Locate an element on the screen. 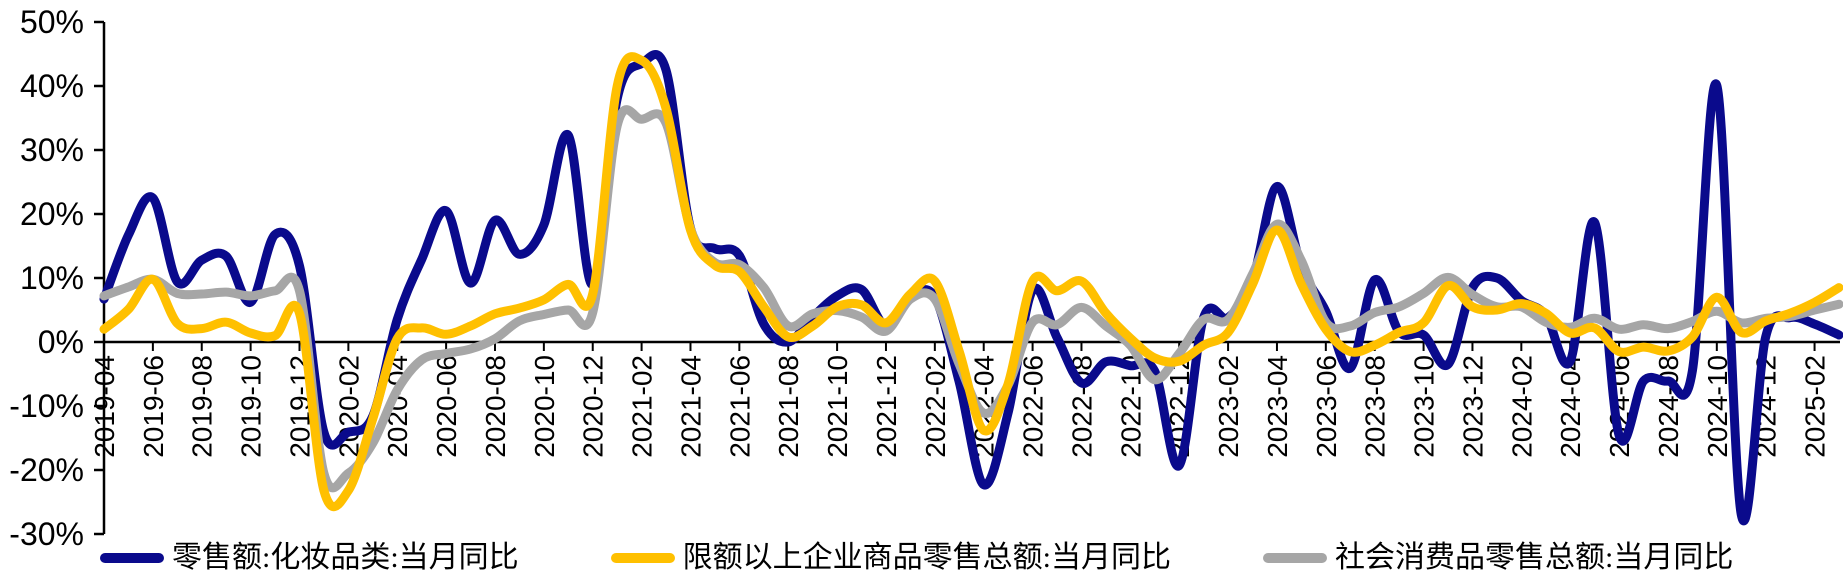 This screenshot has height=583, width=1843. legend-item-total-social-retail: 社会消费品零售总额:当月同比 is located at coordinates (1498, 558).